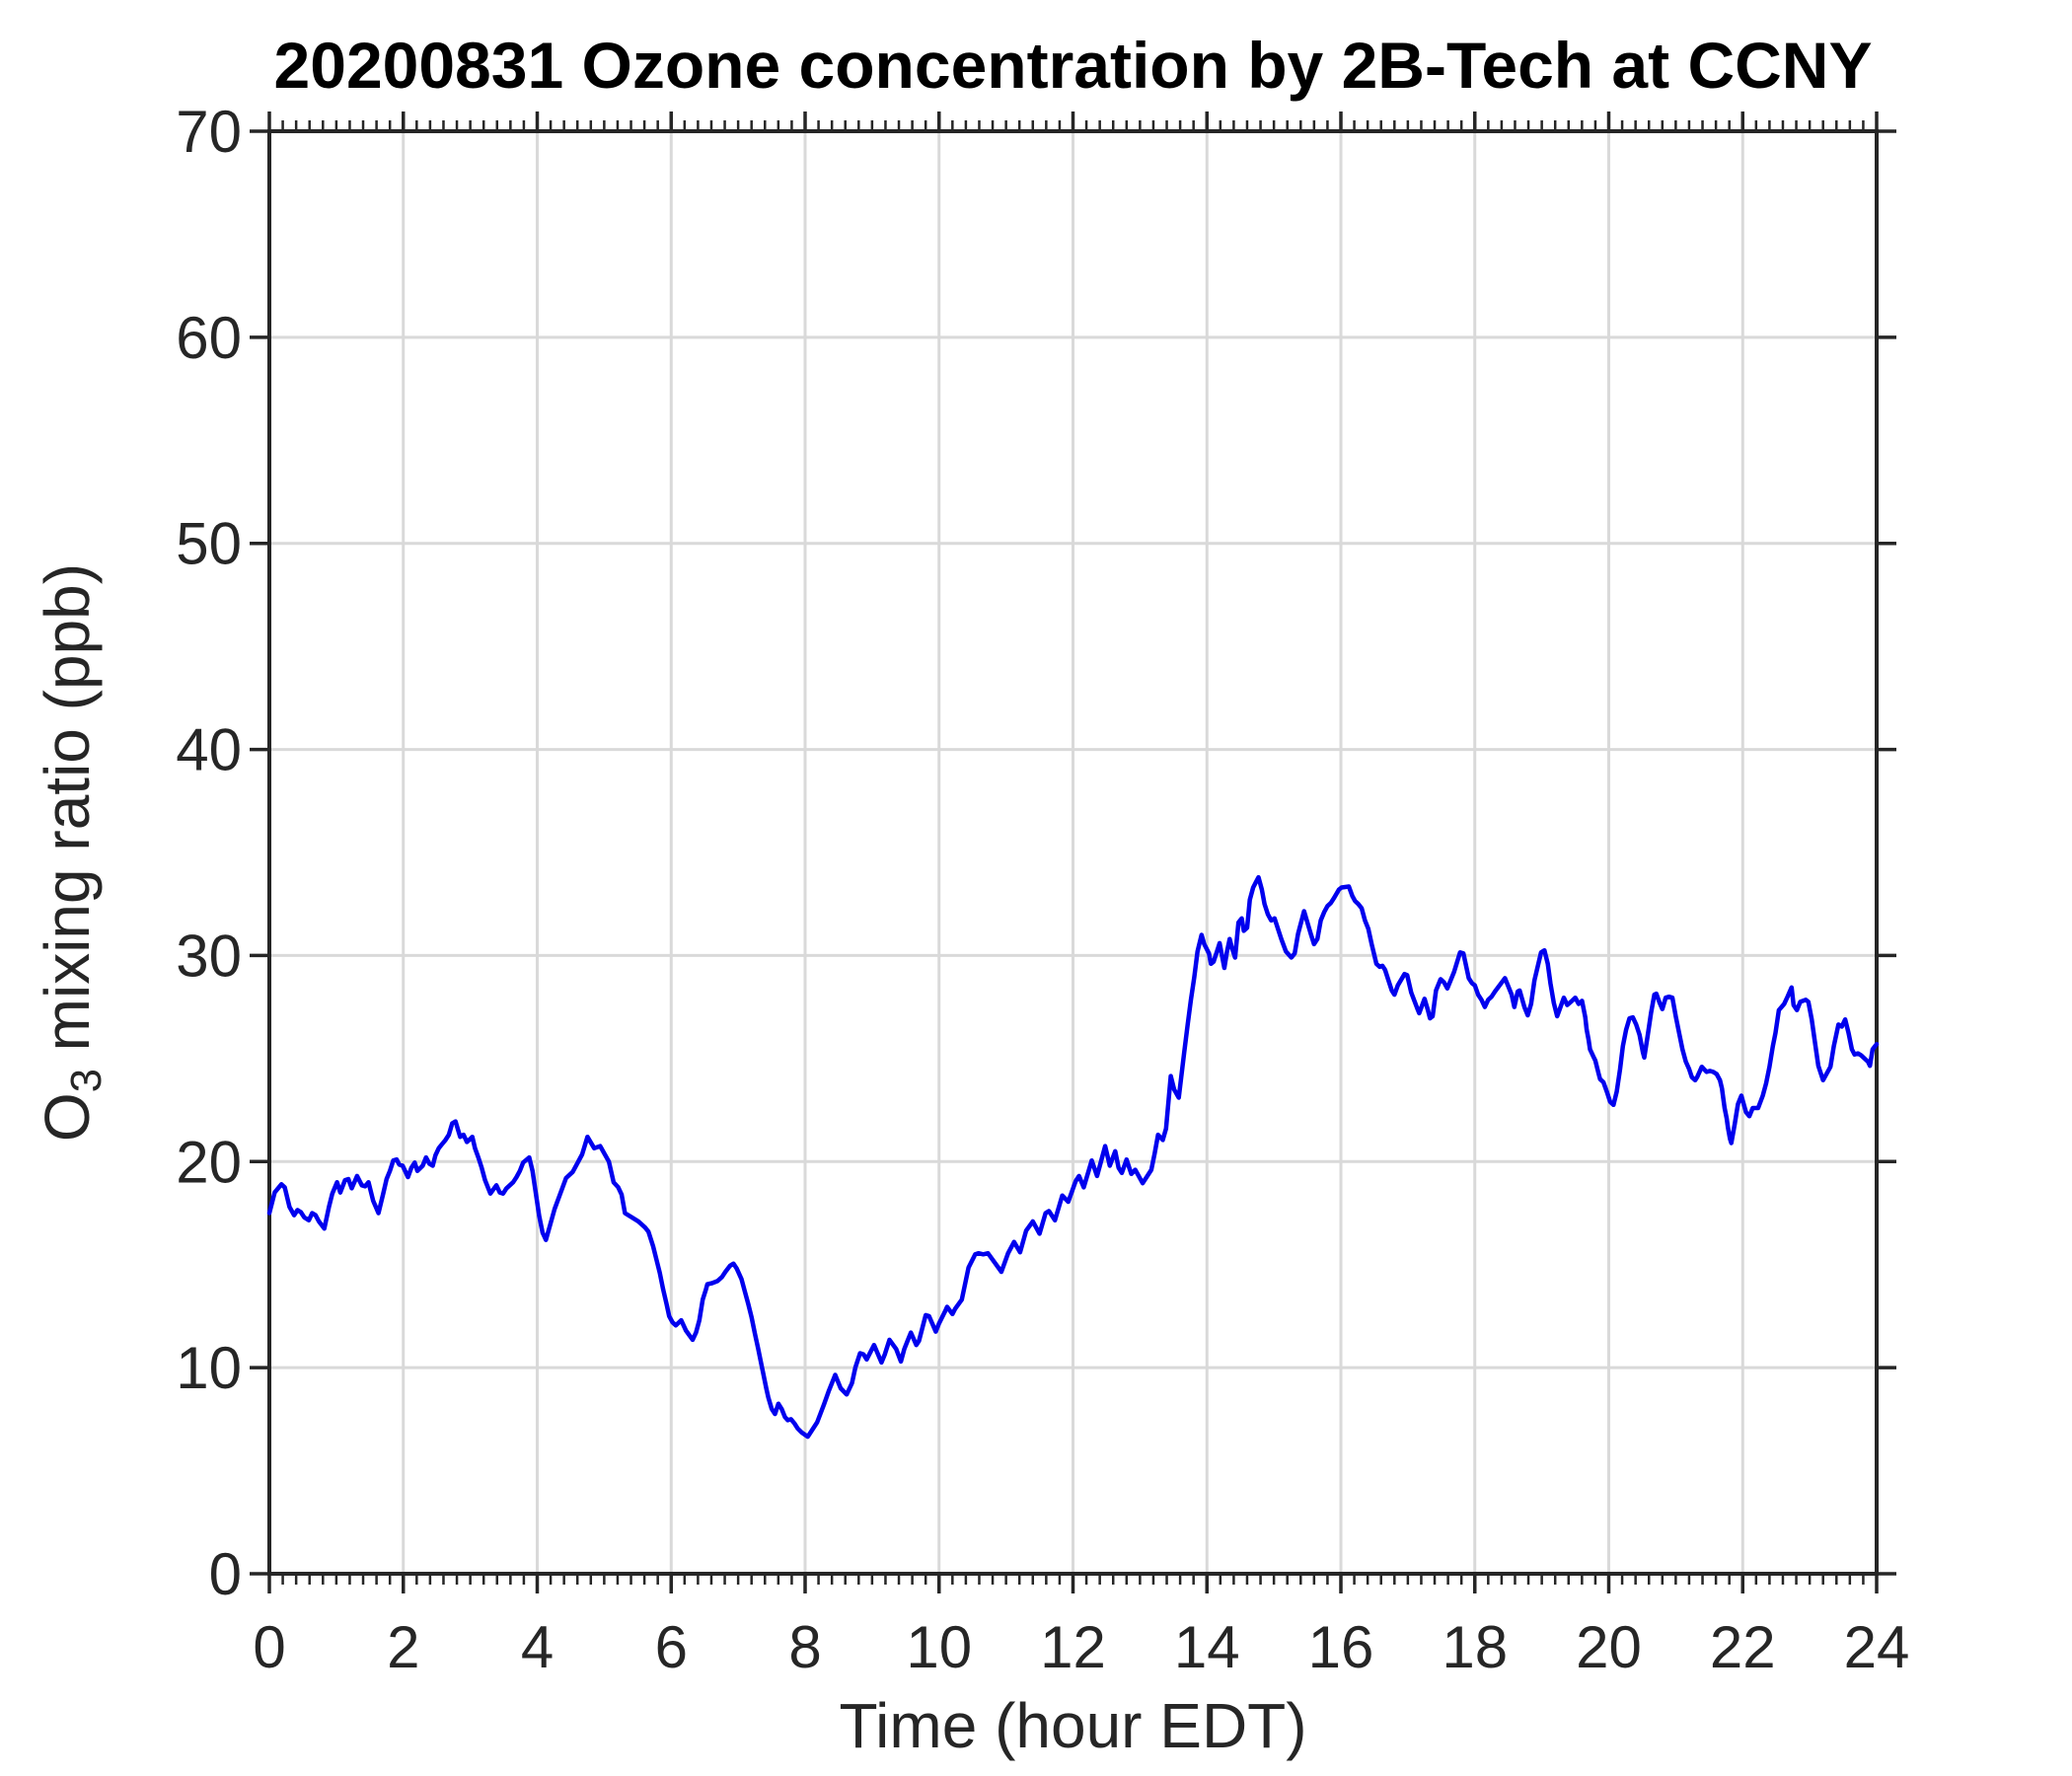 The height and width of the screenshot is (1776, 2072). Describe the element at coordinates (67, 816) in the screenshot. I see `y-axis-label-rest: mixing ratio (ppb)` at that location.